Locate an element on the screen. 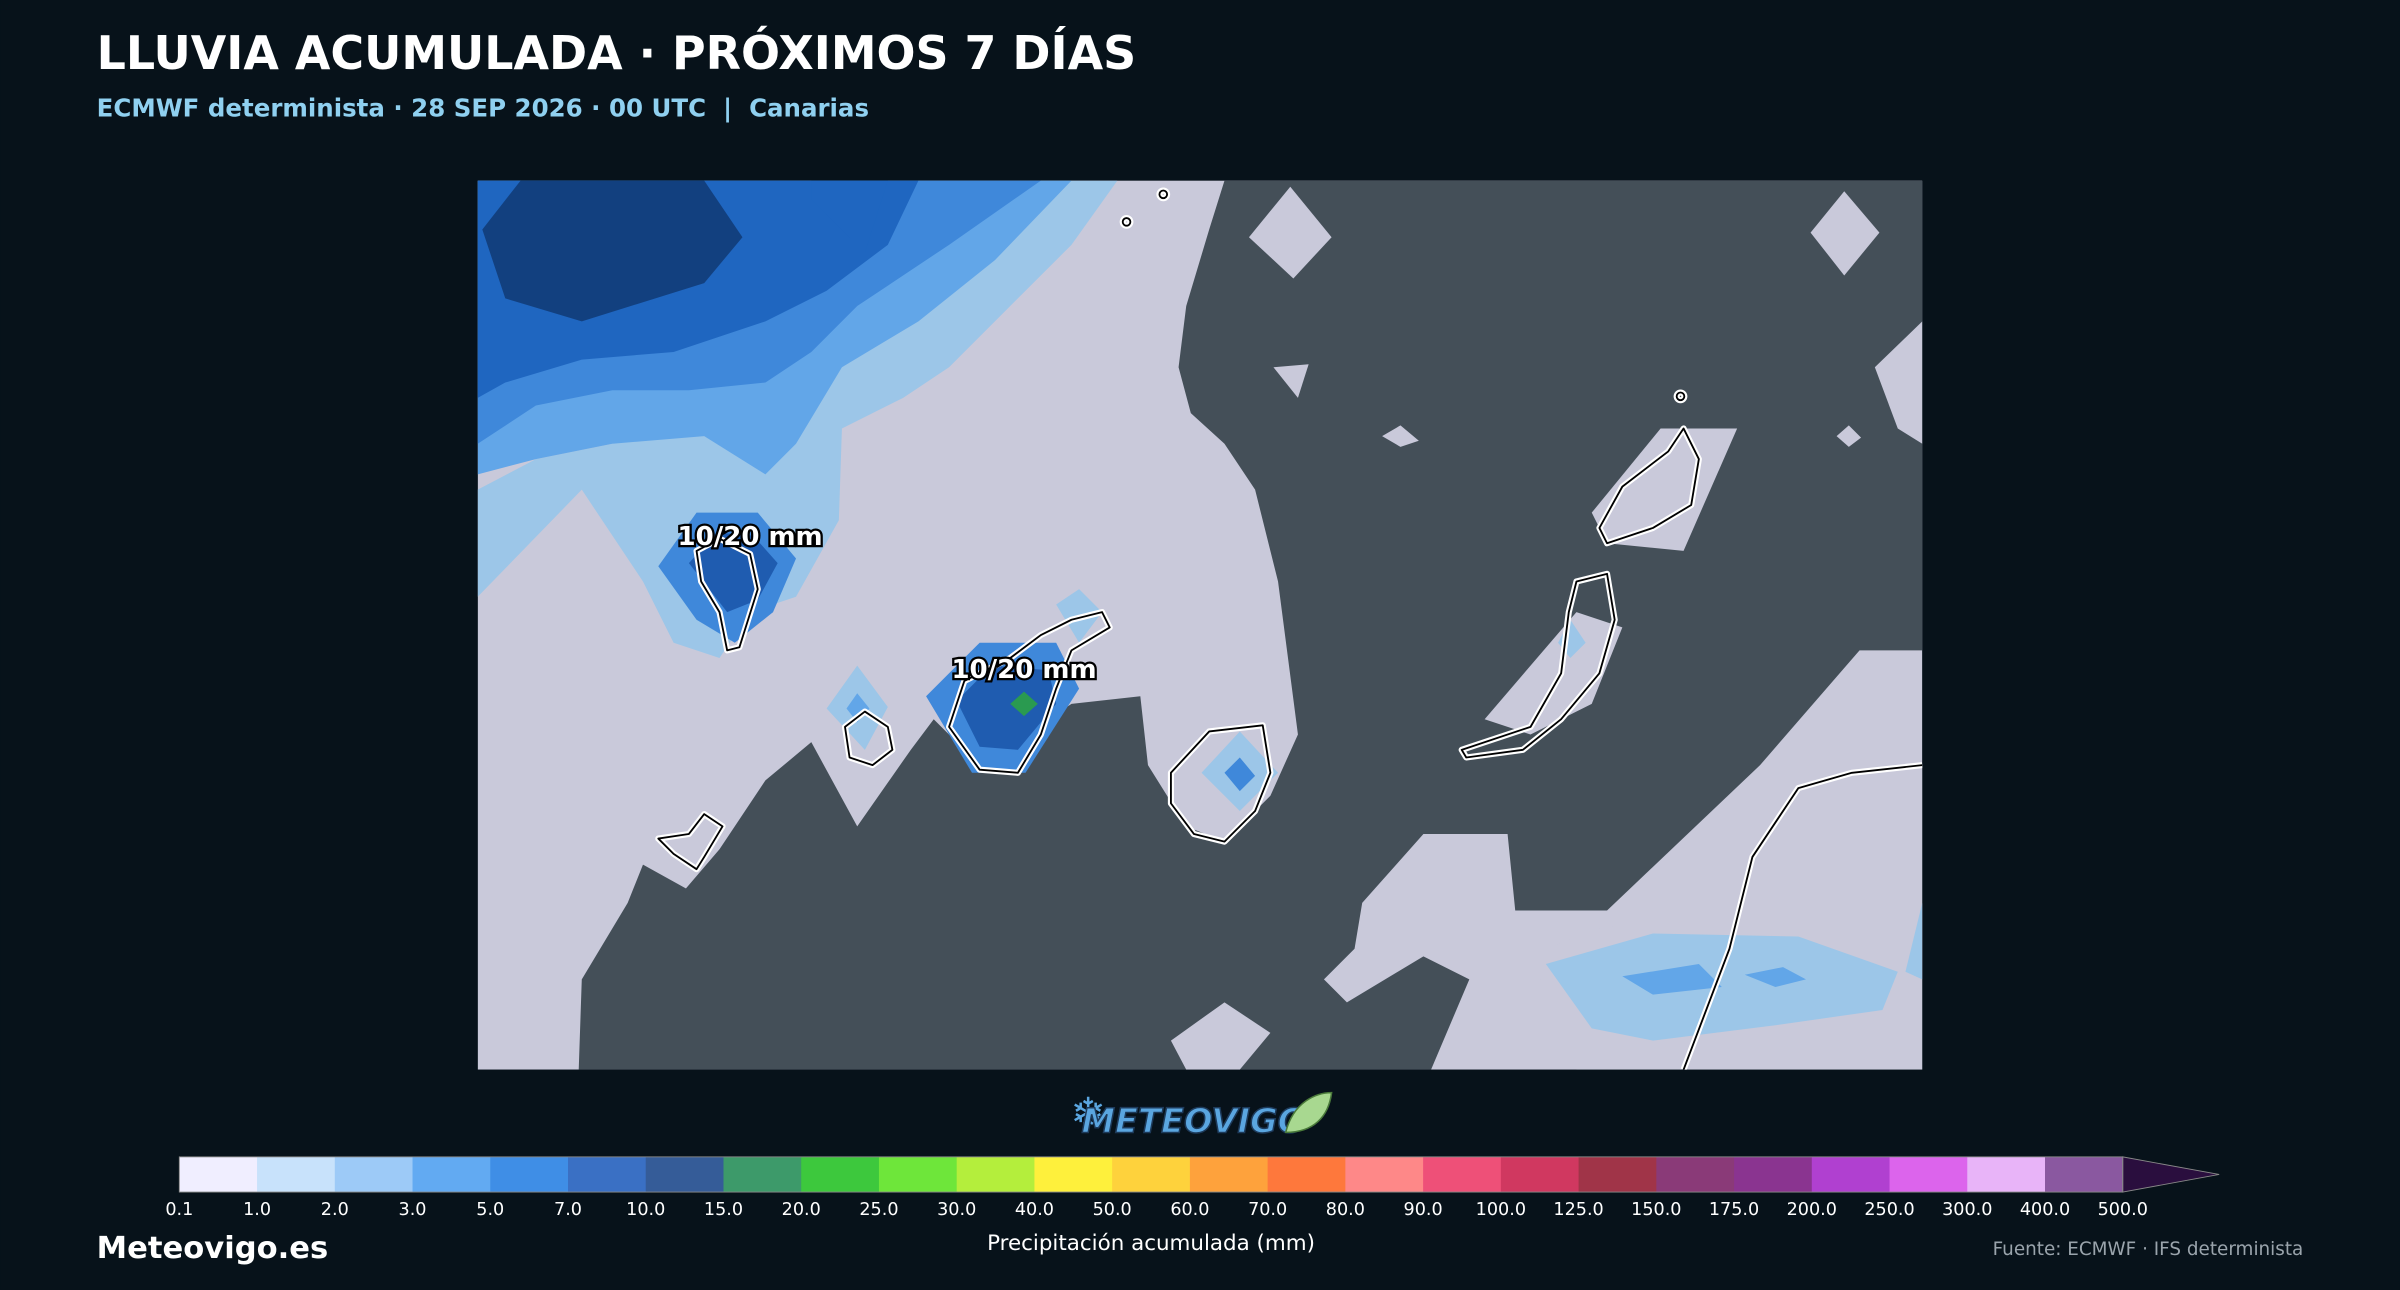 The image size is (2400, 1290). colorbar-frame is located at coordinates (1151, 1174).